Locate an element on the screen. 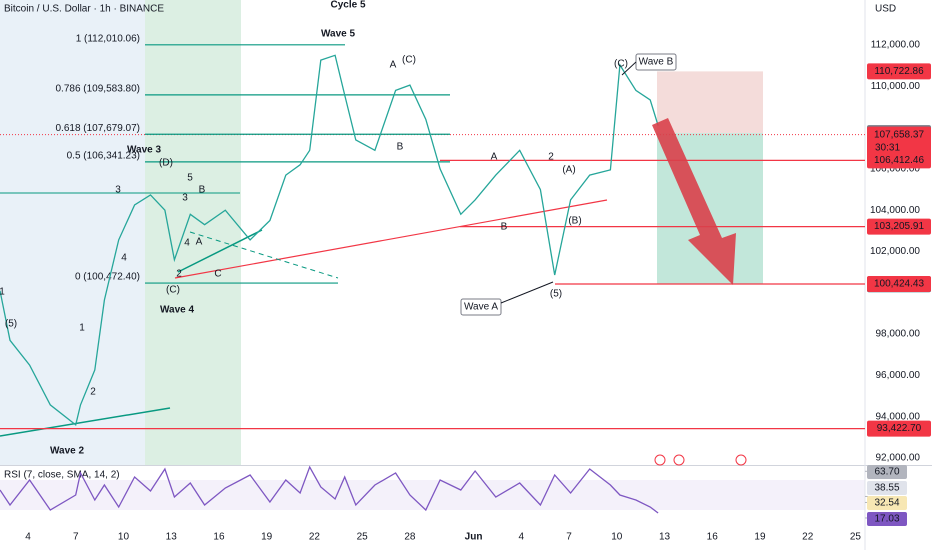 This screenshot has width=932, height=550. fib-label: 0.5 (106,341.23) is located at coordinates (103, 155).